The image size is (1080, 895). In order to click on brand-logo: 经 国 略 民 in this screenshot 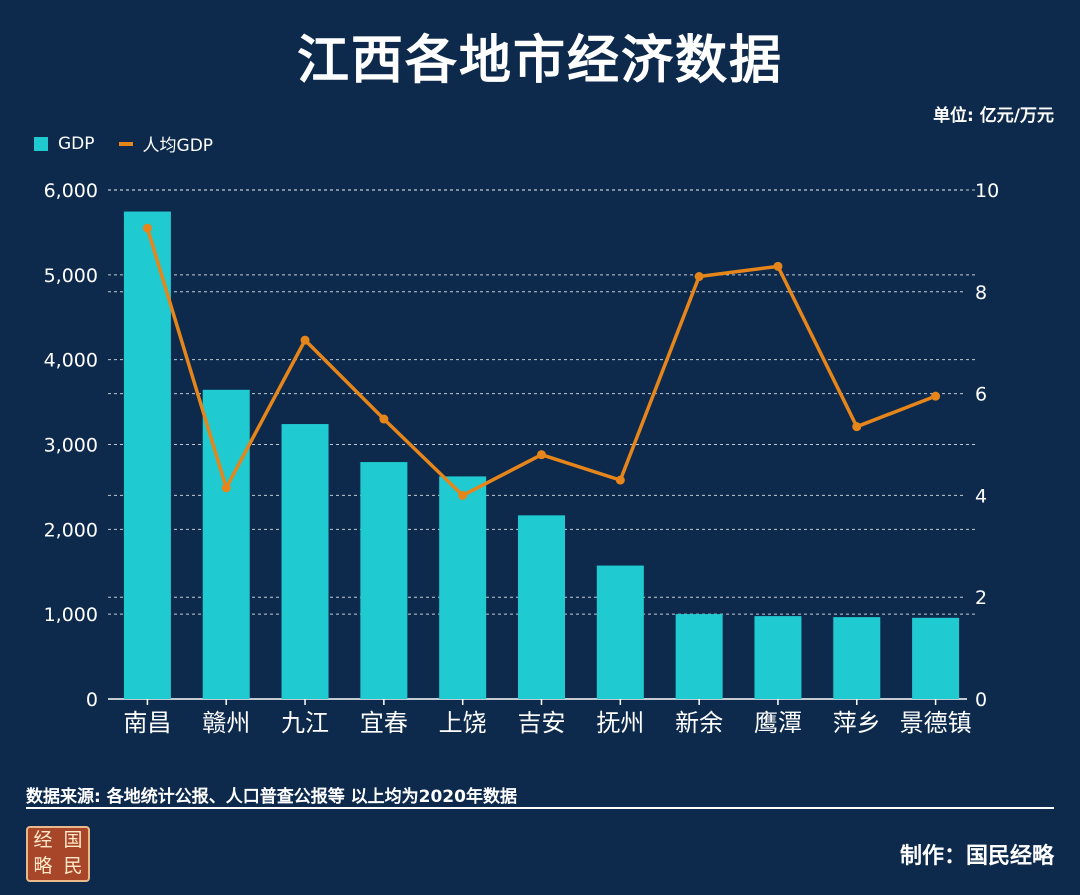, I will do `click(58, 854)`.